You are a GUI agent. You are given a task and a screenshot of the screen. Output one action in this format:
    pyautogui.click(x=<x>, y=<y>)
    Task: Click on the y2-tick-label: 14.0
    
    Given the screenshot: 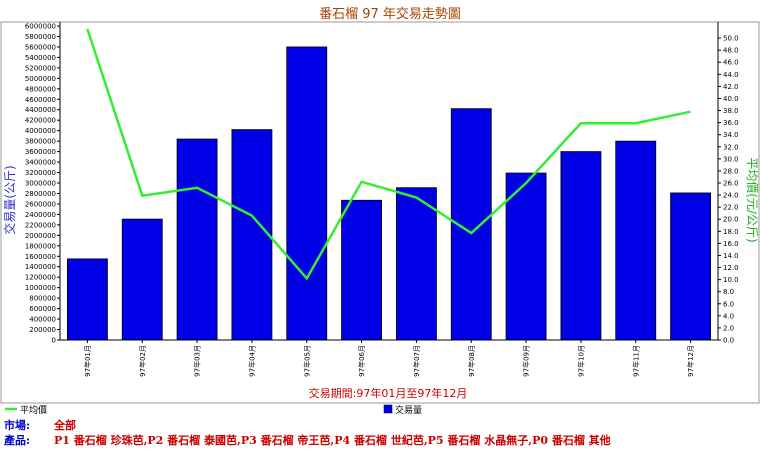 What is the action you would take?
    pyautogui.click(x=731, y=256)
    